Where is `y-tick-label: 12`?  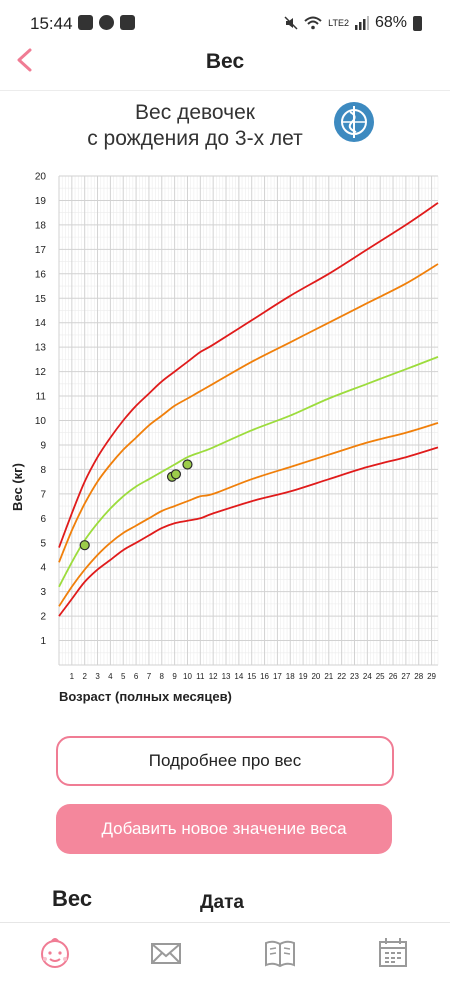
y-tick-label: 12 is located at coordinates (41, 372).